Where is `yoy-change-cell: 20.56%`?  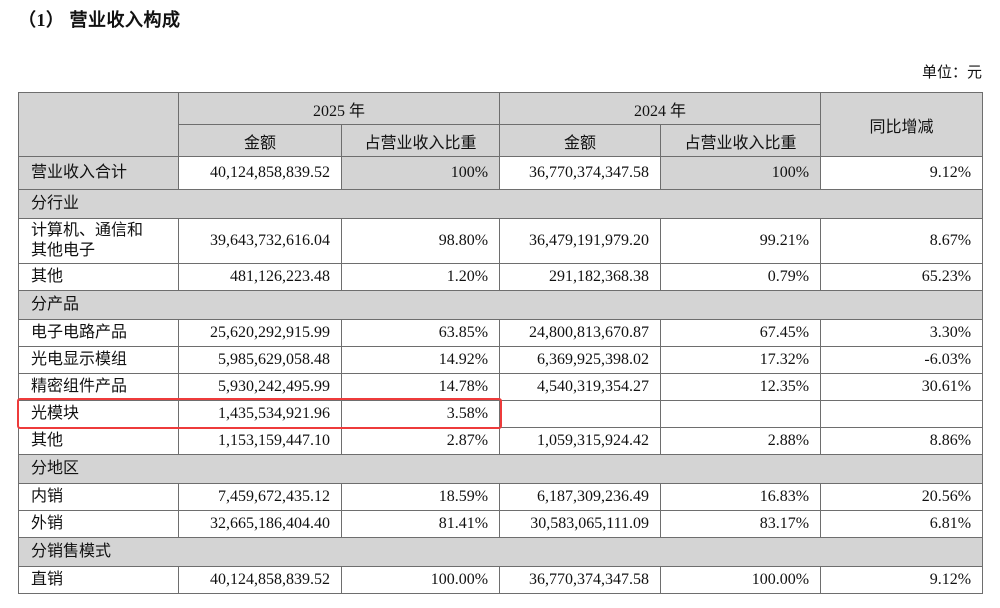 yoy-change-cell: 20.56% is located at coordinates (902, 497).